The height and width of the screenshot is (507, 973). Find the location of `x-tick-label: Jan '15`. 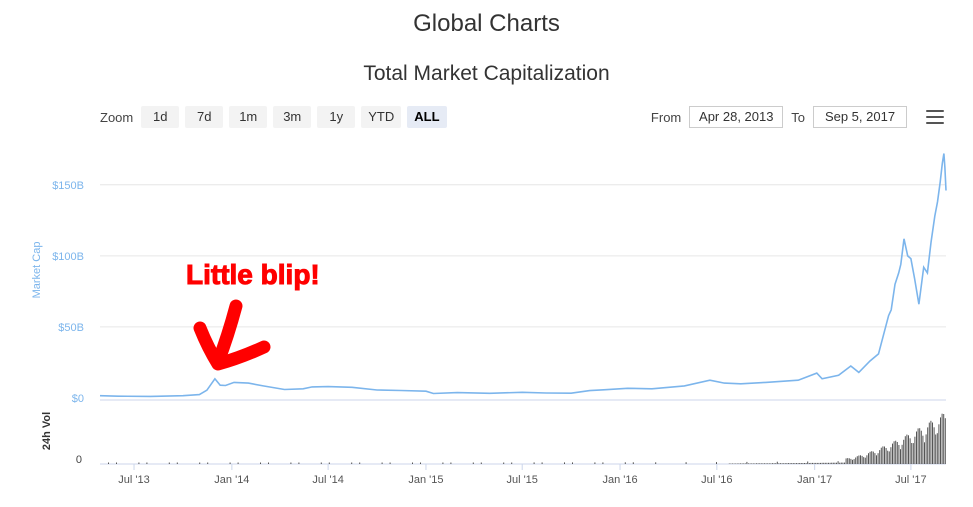

x-tick-label: Jan '15 is located at coordinates (425, 480).